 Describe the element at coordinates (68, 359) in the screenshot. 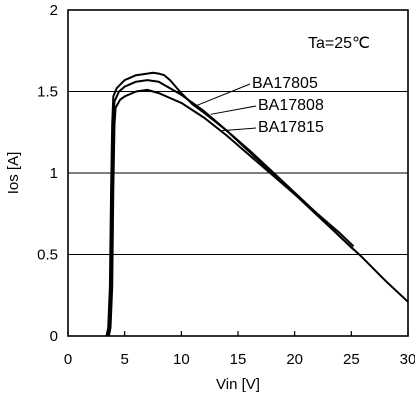

I see `x-tick-label: 0` at that location.